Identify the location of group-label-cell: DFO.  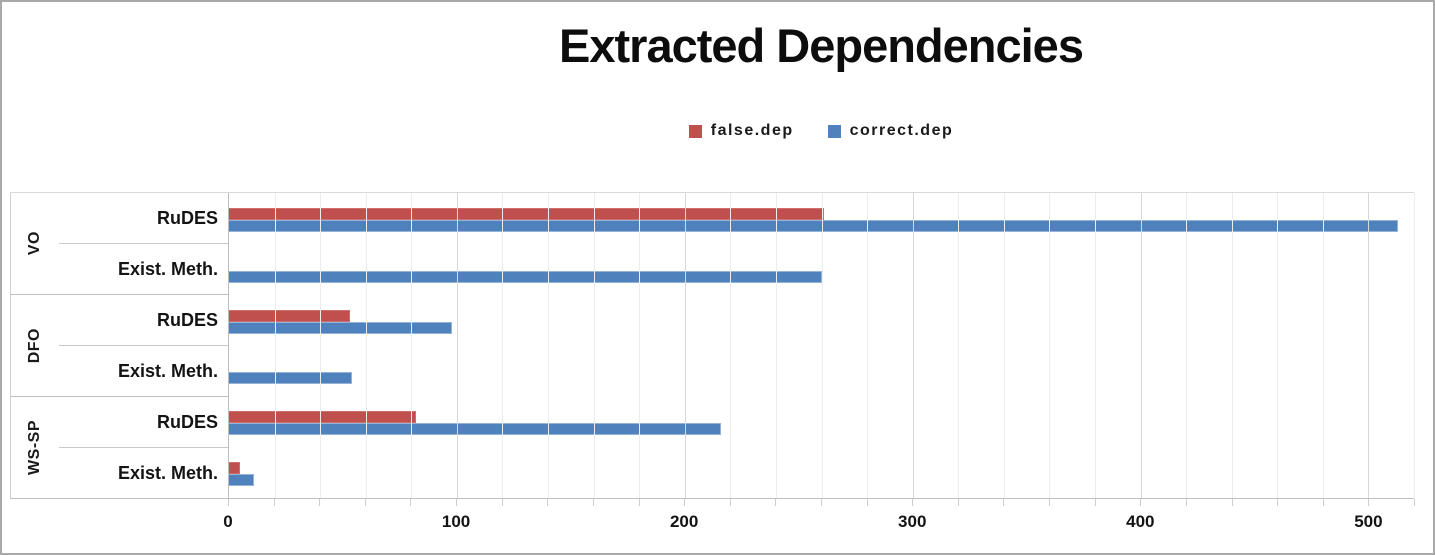
(35, 345).